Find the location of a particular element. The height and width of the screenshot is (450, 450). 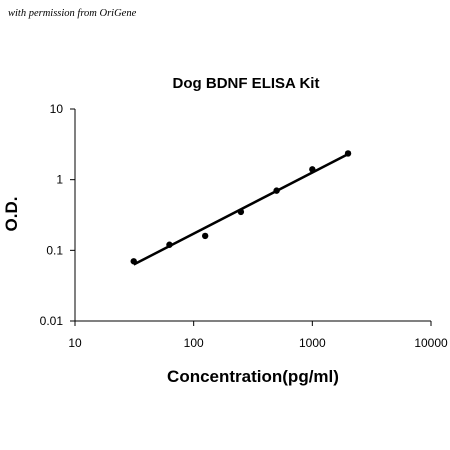

y-tick-label: 0.1 is located at coordinates (54, 250).